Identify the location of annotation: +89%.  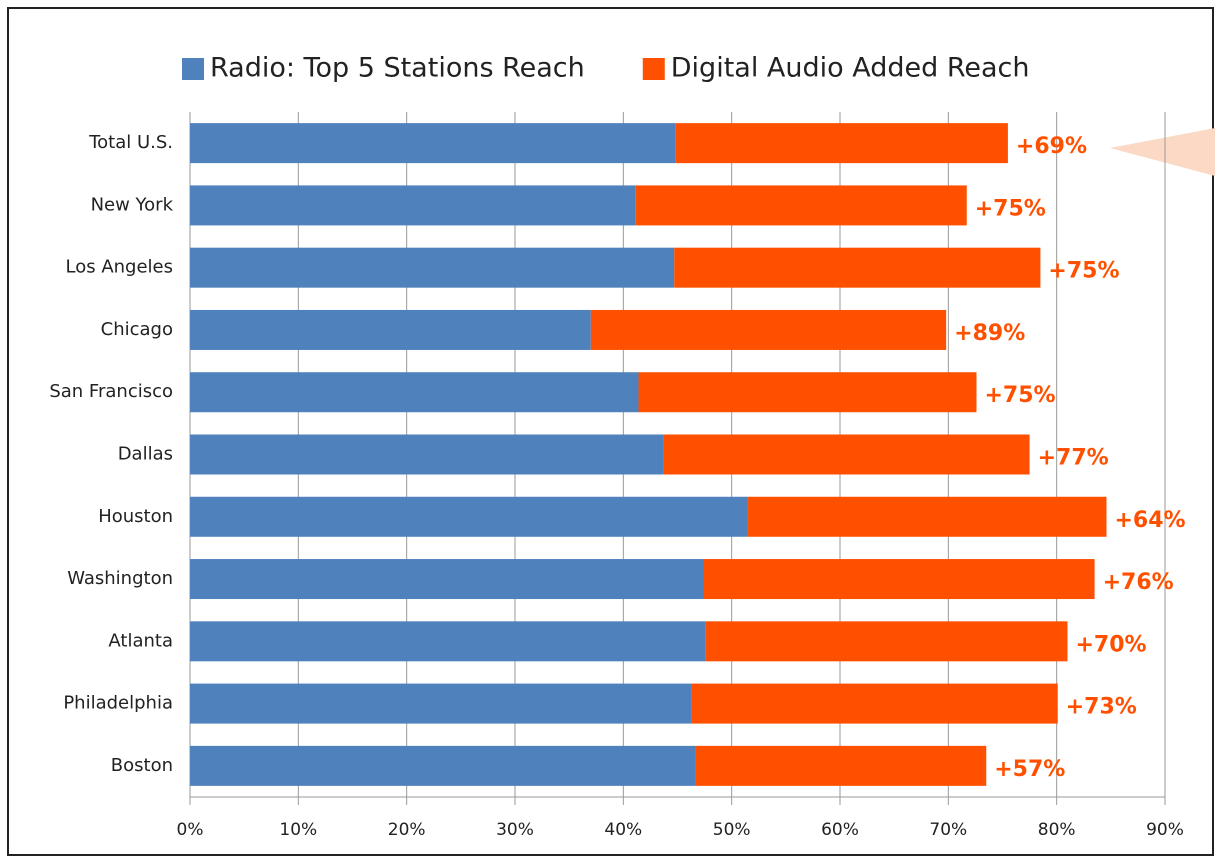
(989, 333).